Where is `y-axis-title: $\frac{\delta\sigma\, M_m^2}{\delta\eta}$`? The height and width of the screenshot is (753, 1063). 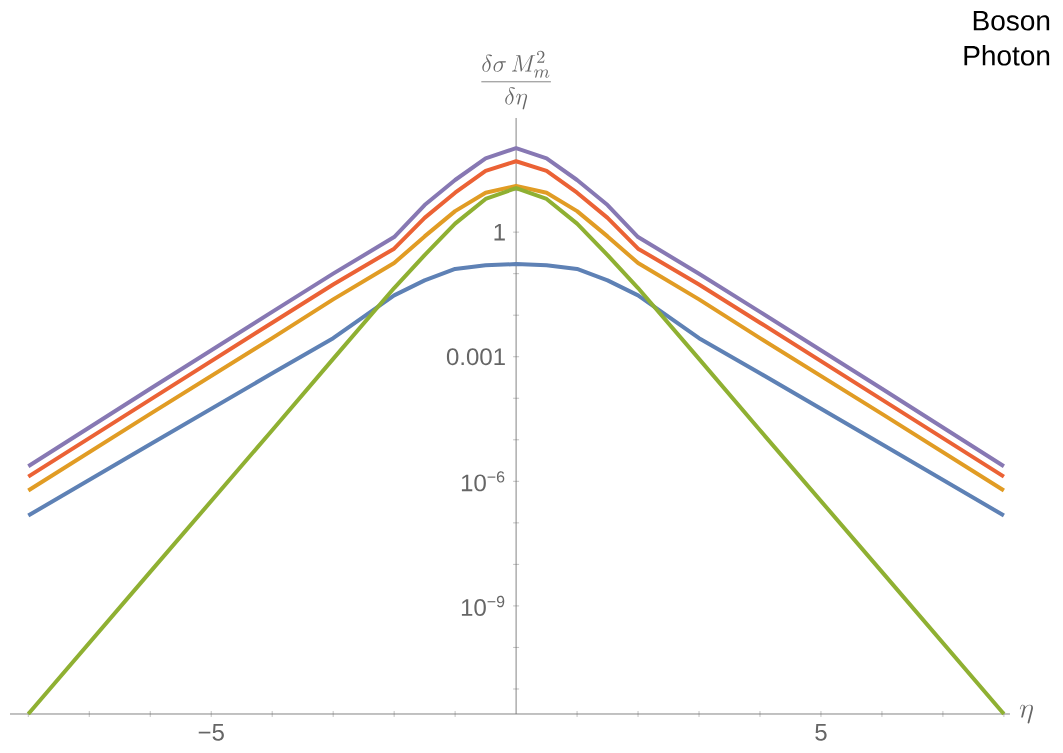
y-axis-title: $\frac{\delta\sigma\, M_m^2}{\delta\eta}$ is located at coordinates (516, 80).